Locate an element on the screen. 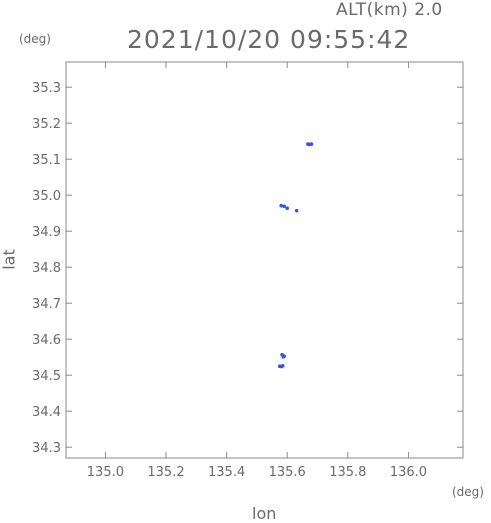  x-axis-label: lon is located at coordinates (264, 513).